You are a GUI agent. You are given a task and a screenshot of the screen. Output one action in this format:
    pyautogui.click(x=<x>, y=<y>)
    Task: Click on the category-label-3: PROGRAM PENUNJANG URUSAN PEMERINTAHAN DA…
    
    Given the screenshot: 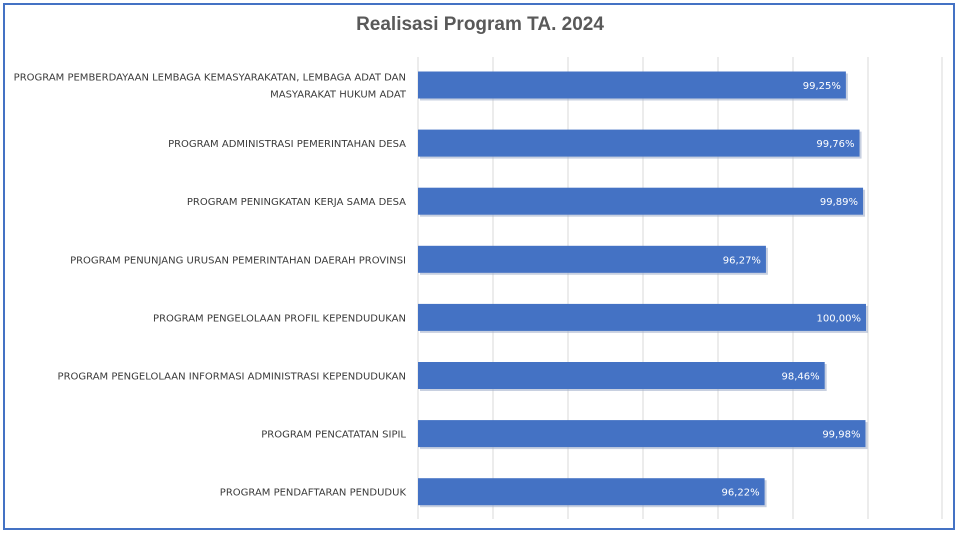 What is the action you would take?
    pyautogui.click(x=238, y=260)
    